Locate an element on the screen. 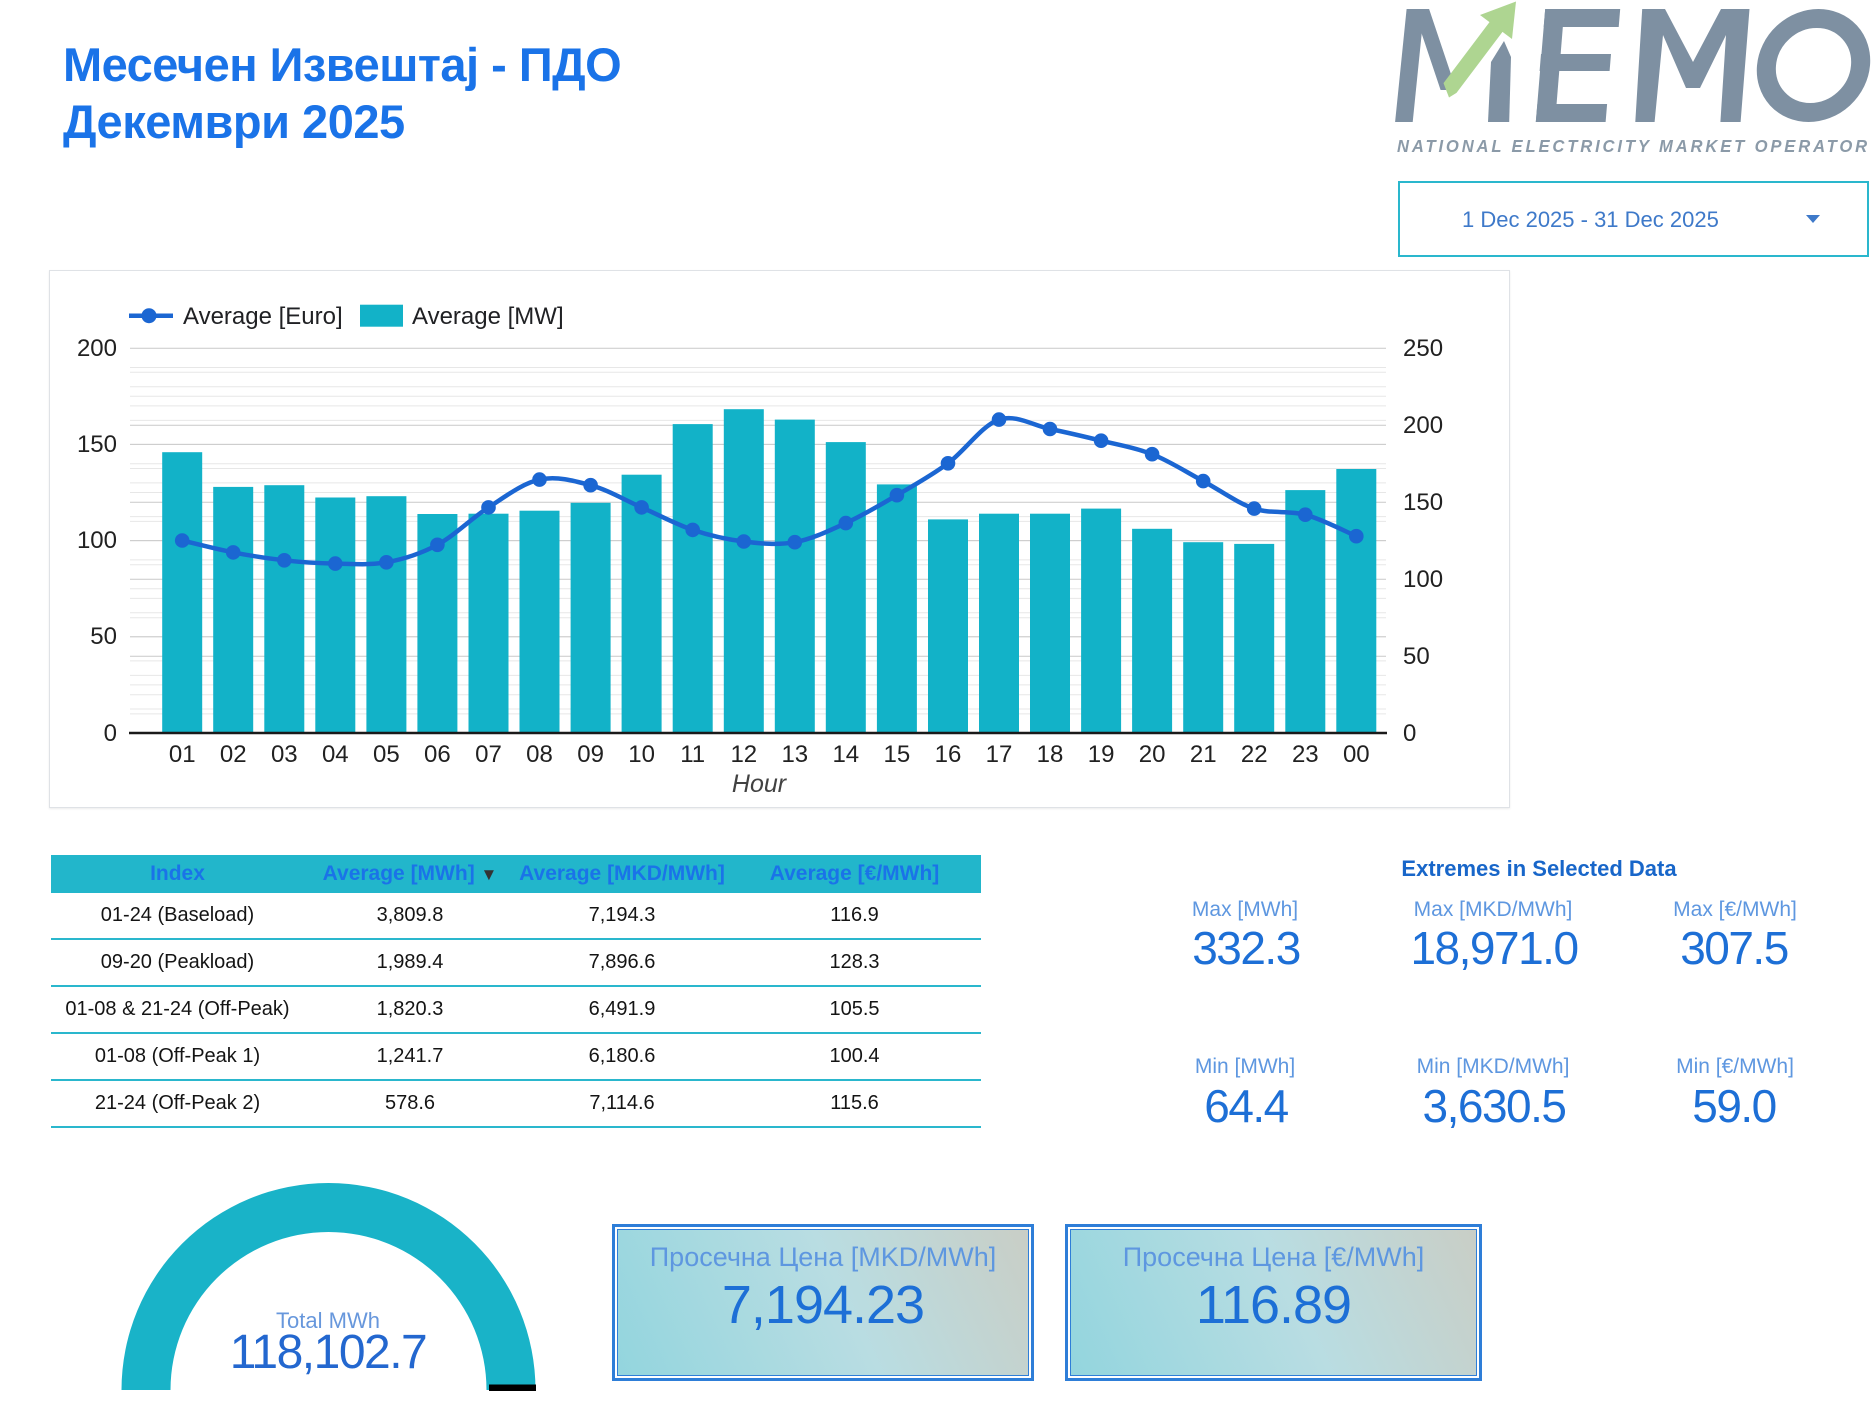  svg-text: Hour is located at coordinates (760, 784).